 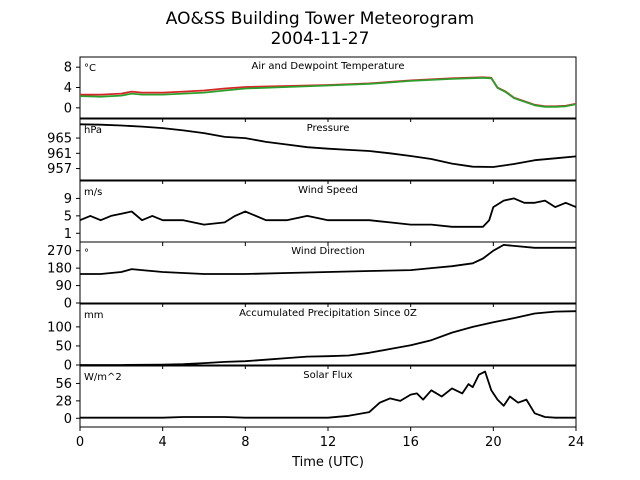 I want to click on y-tick-label: 270, so click(x=59, y=251).